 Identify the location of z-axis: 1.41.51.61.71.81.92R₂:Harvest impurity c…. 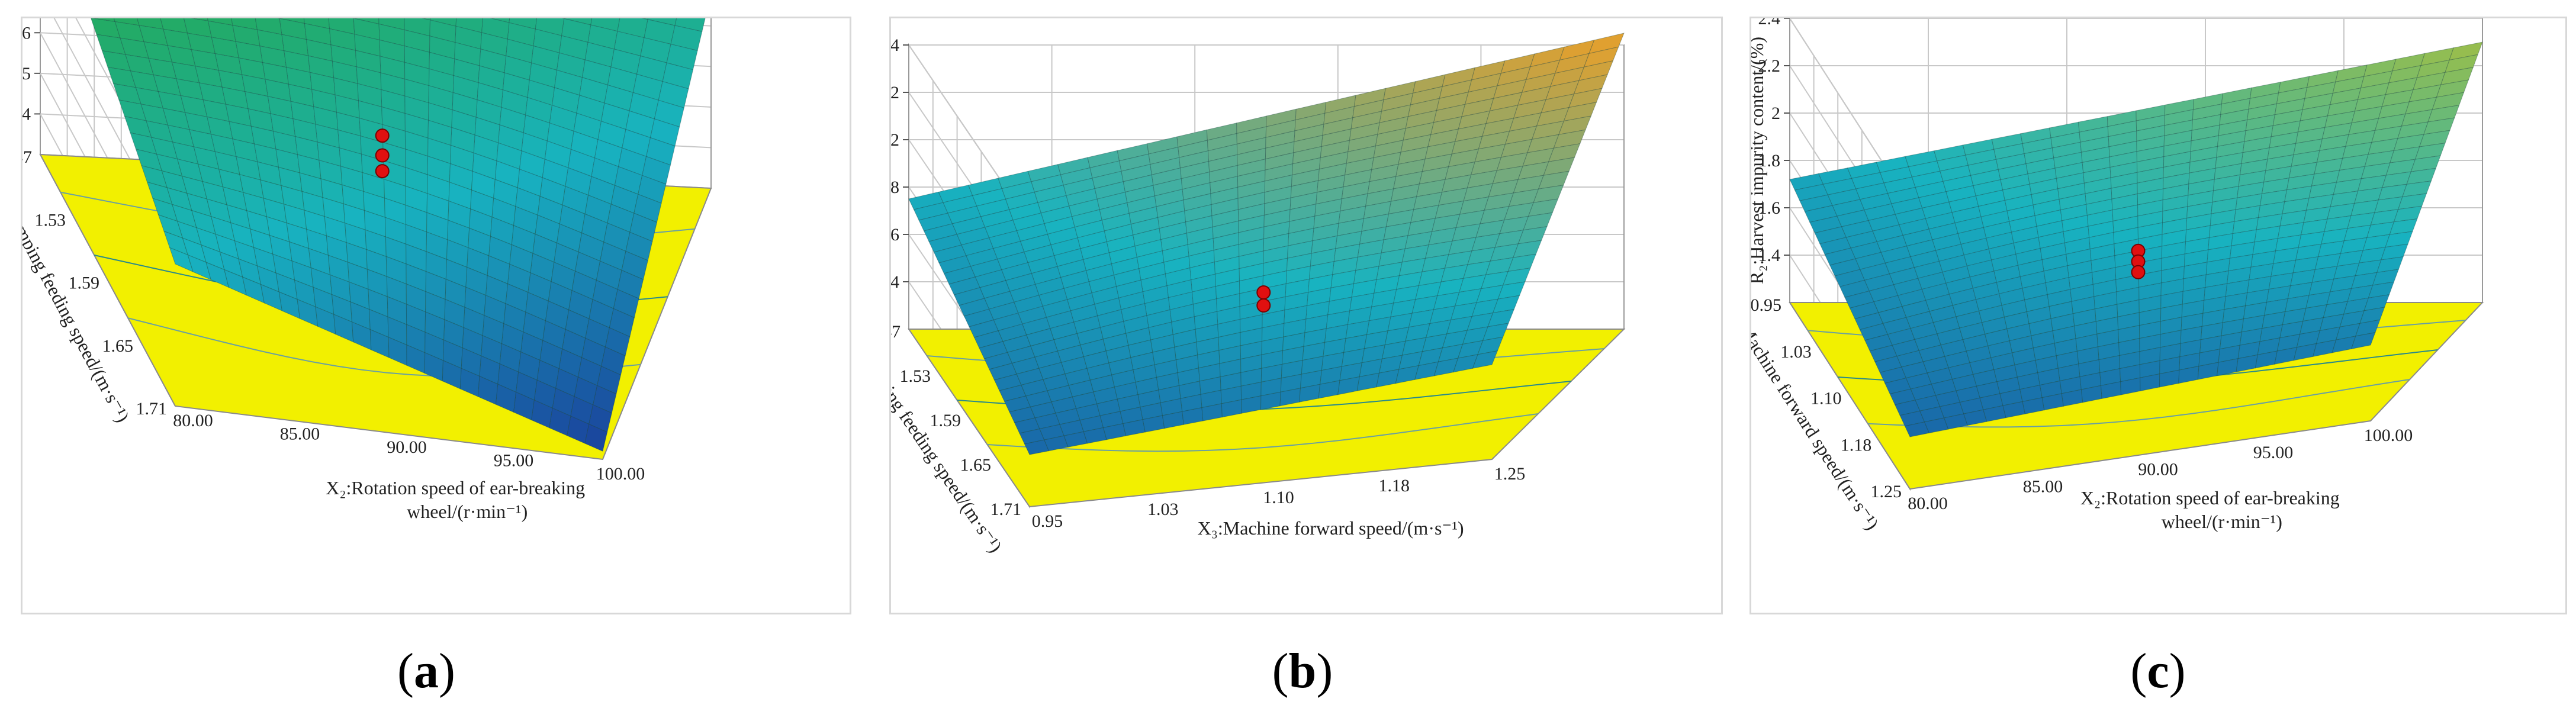
(31, 73).